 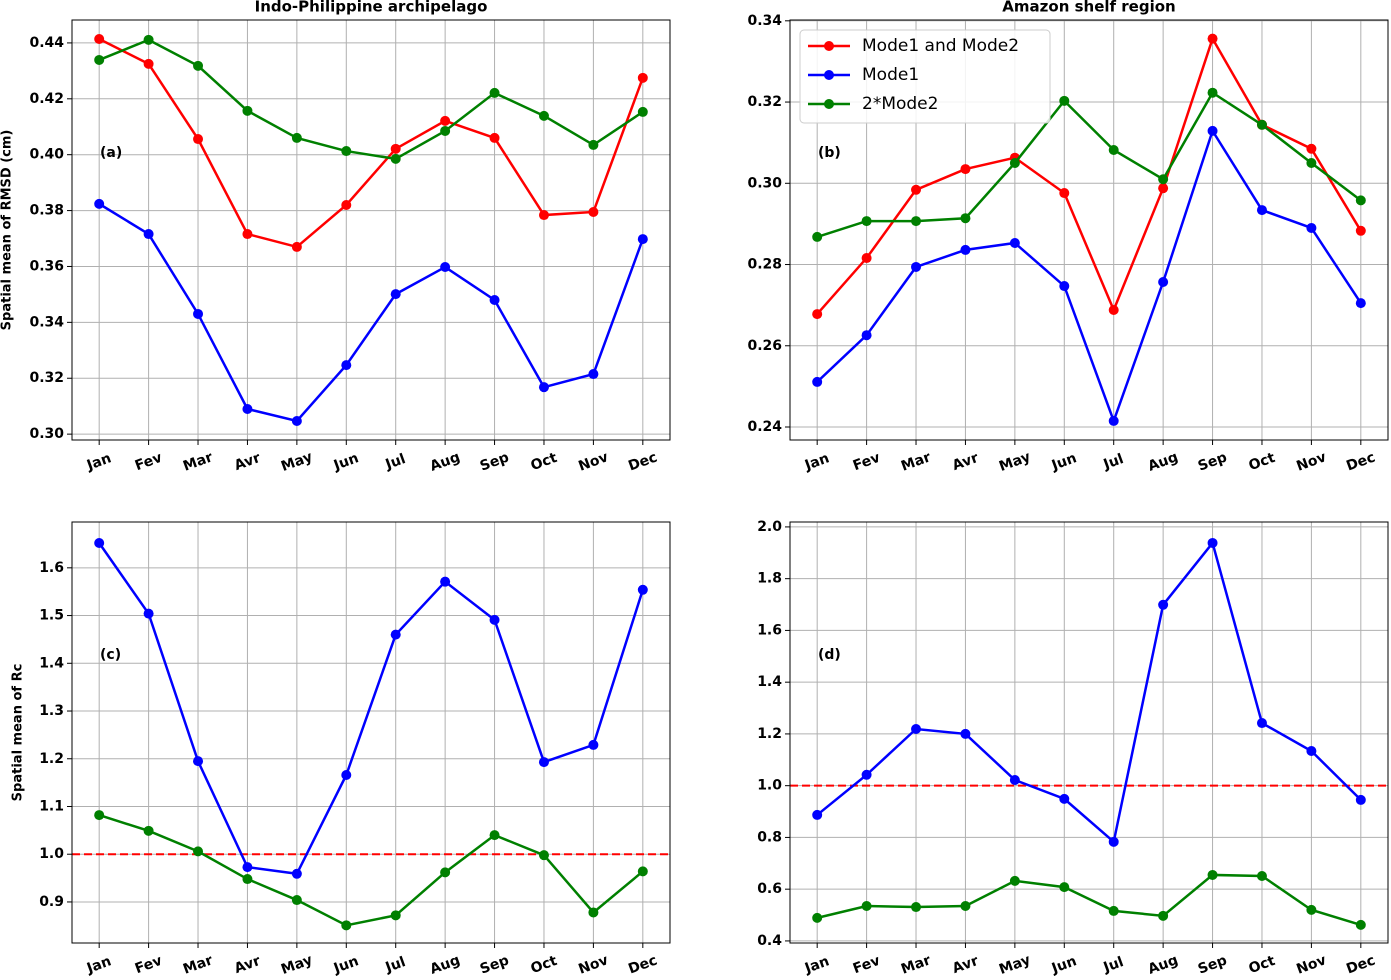 I want to click on legend-label: Mode1, so click(x=890, y=75).